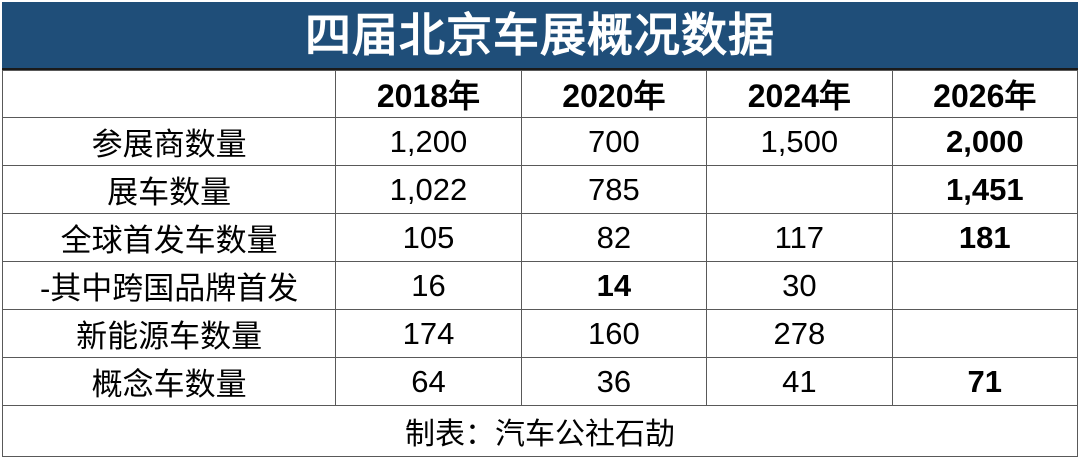 Image resolution: width=1080 pixels, height=466 pixels. What do you see at coordinates (169, 189) in the screenshot?
I see `row-label: 展车数量` at bounding box center [169, 189].